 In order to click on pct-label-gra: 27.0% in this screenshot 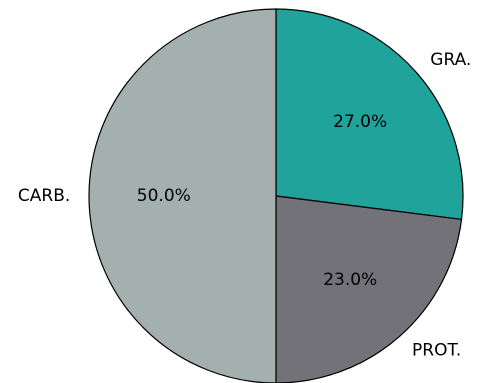, I will do `click(360, 122)`.